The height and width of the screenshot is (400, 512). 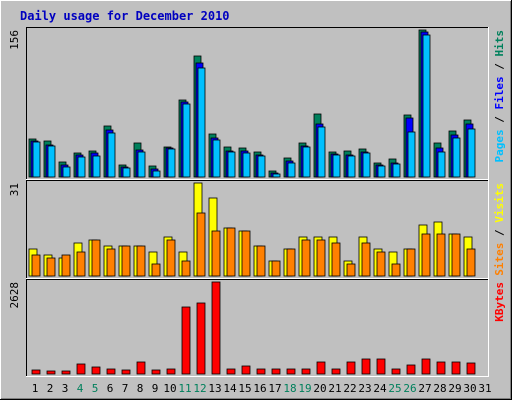 I want to click on x-tick-label: 16, so click(x=259, y=388).